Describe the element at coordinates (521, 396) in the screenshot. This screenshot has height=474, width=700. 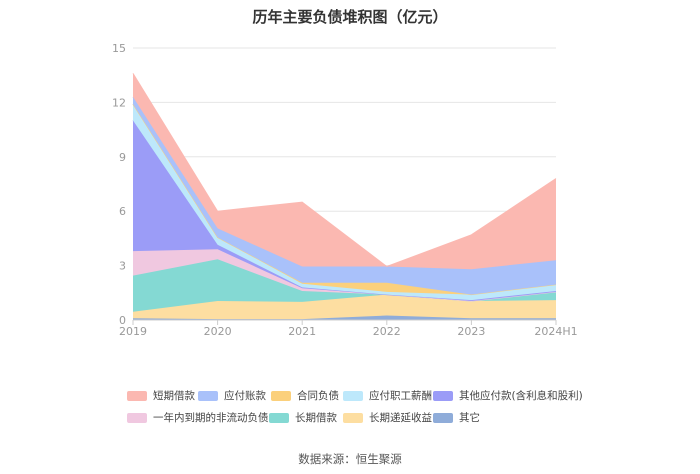
I see `legend-label: 其他应付款(含利息和股利)` at that location.